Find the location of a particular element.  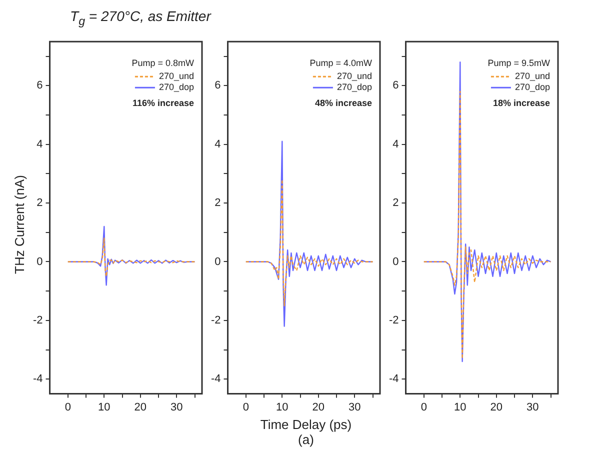

annotation: Pump = 0.8mW is located at coordinates (163, 63).